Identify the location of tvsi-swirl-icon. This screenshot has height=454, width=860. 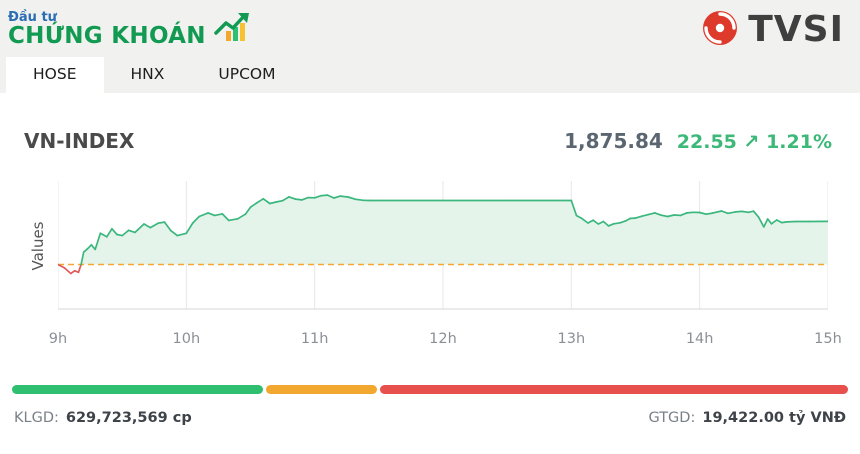
(720, 30).